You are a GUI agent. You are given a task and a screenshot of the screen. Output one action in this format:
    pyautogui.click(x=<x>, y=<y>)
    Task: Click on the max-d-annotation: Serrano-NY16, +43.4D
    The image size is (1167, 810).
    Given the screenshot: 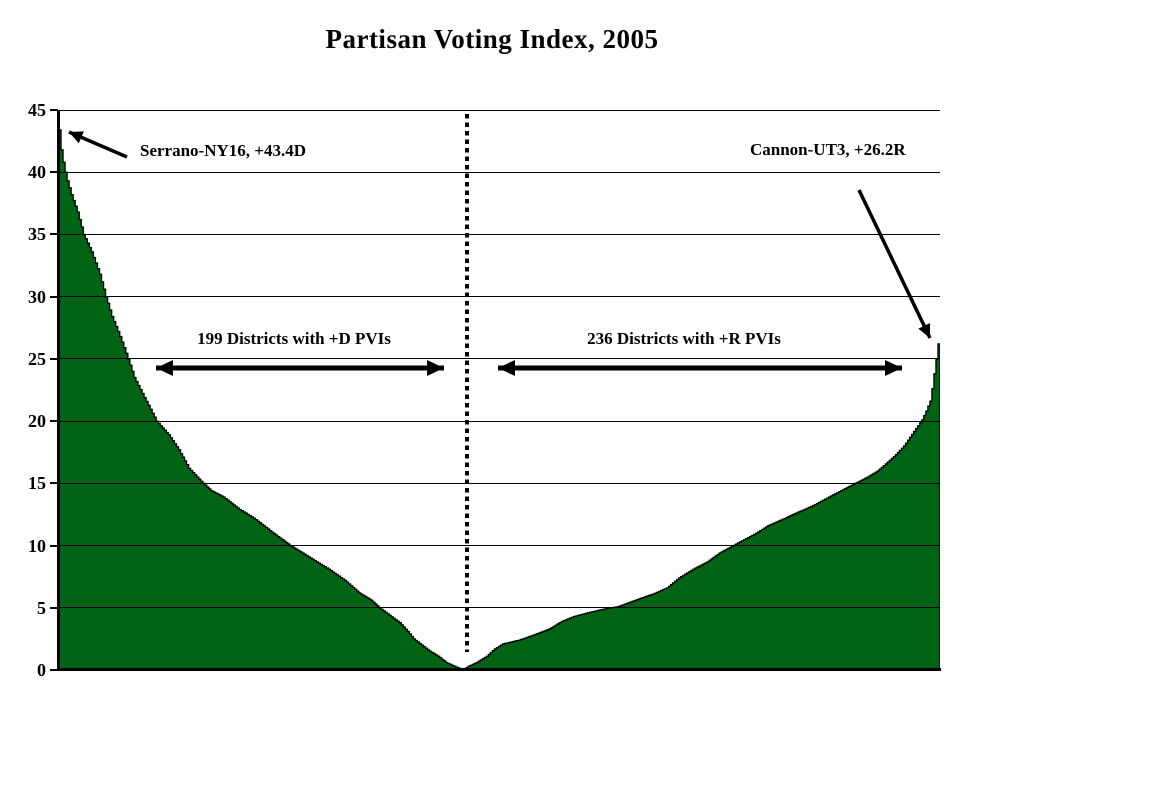 What is the action you would take?
    pyautogui.click(x=223, y=150)
    